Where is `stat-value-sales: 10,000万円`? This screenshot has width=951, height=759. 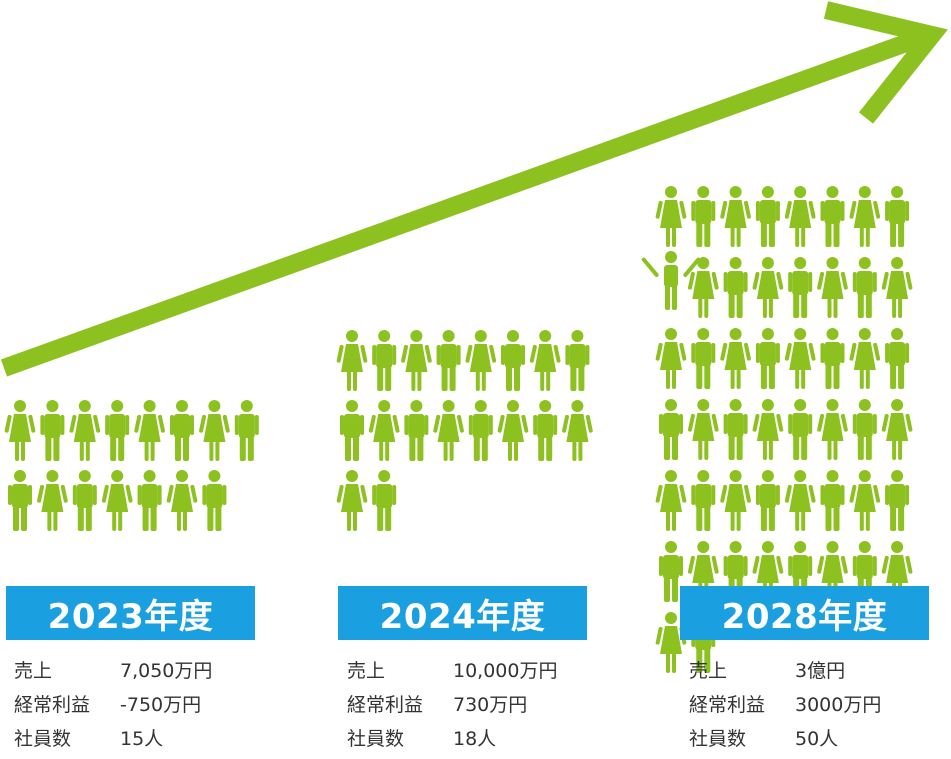
stat-value-sales: 10,000万円 is located at coordinates (505, 671).